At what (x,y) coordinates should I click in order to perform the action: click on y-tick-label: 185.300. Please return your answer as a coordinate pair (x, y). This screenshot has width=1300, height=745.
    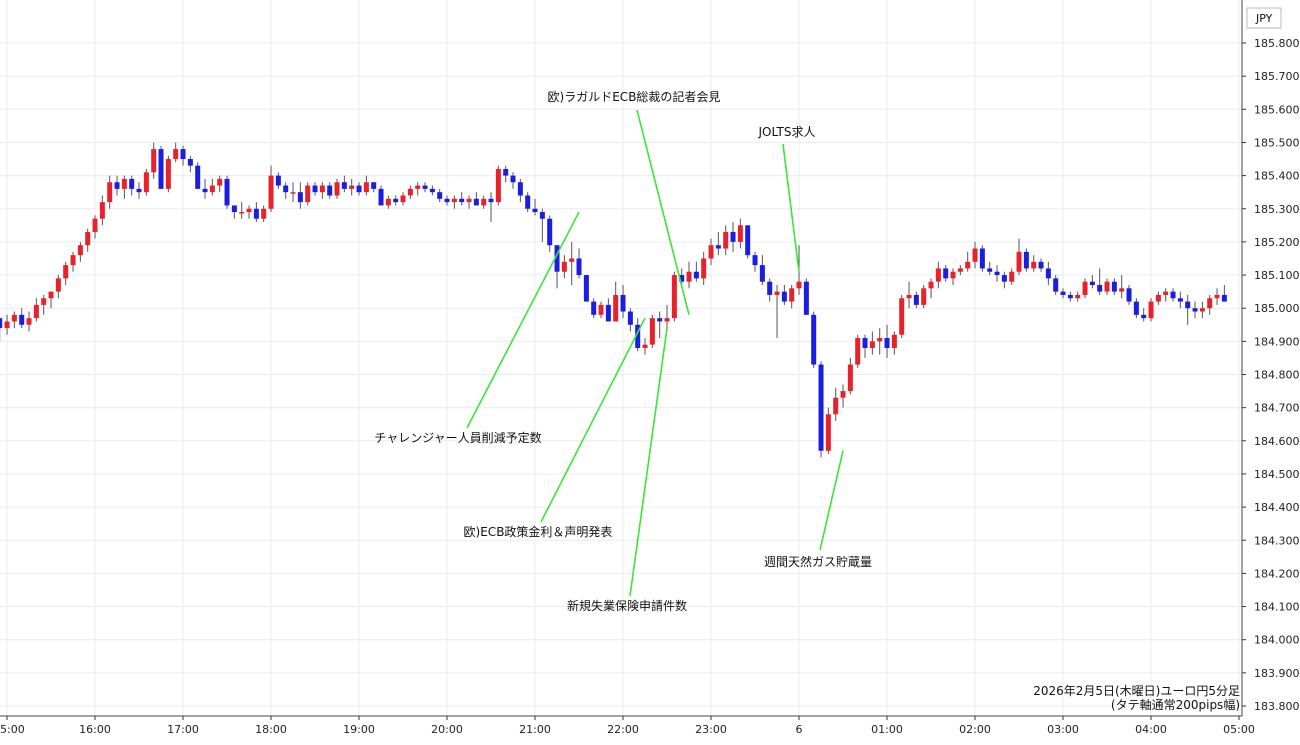
    Looking at the image, I should click on (1277, 209).